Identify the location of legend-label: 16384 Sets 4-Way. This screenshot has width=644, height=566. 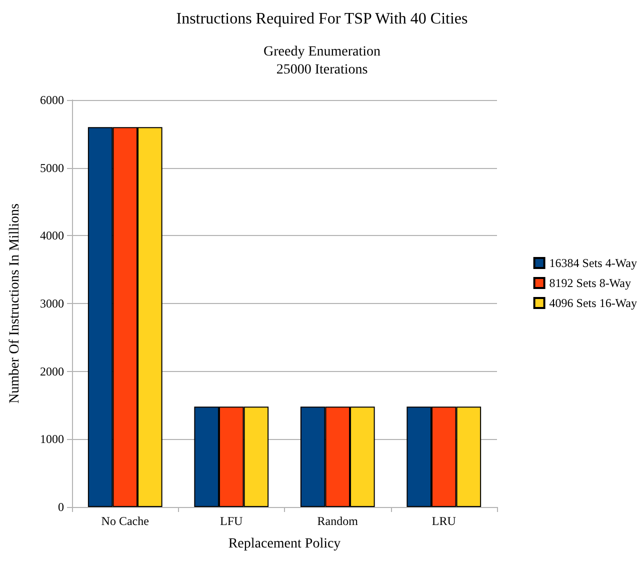
(593, 263).